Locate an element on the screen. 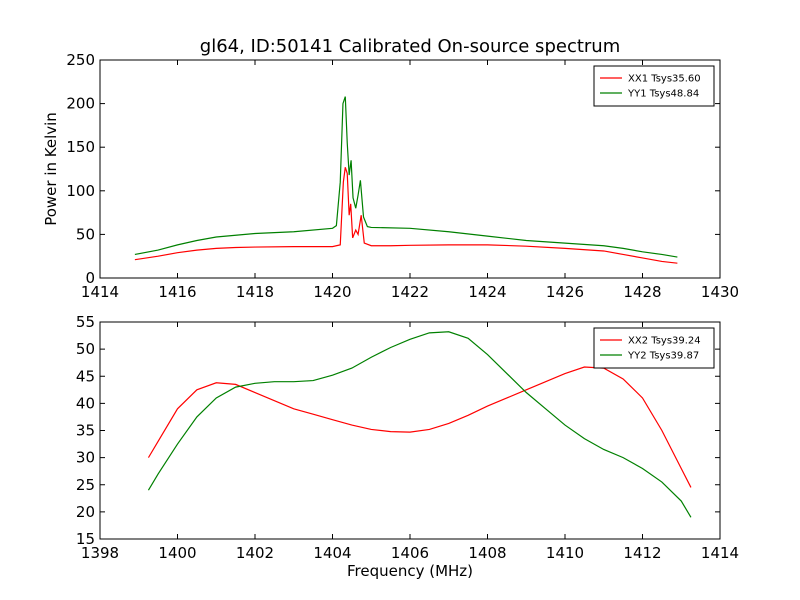 The height and width of the screenshot is (600, 800). bottom-y-tick-label: 55 is located at coordinates (85, 322).